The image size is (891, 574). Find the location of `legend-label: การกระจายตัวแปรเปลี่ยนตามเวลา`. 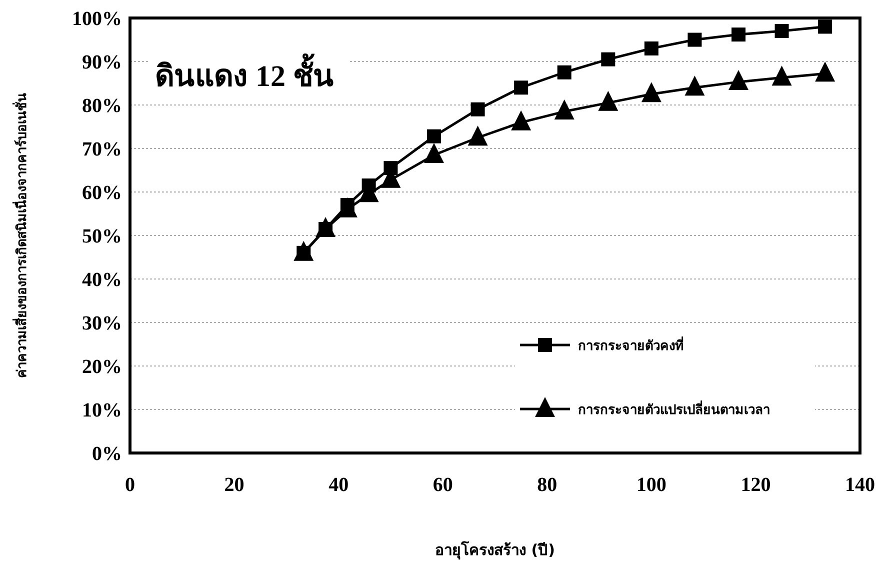

legend-label: การกระจายตัวแปรเปลี่ยนตามเวลา is located at coordinates (674, 409).